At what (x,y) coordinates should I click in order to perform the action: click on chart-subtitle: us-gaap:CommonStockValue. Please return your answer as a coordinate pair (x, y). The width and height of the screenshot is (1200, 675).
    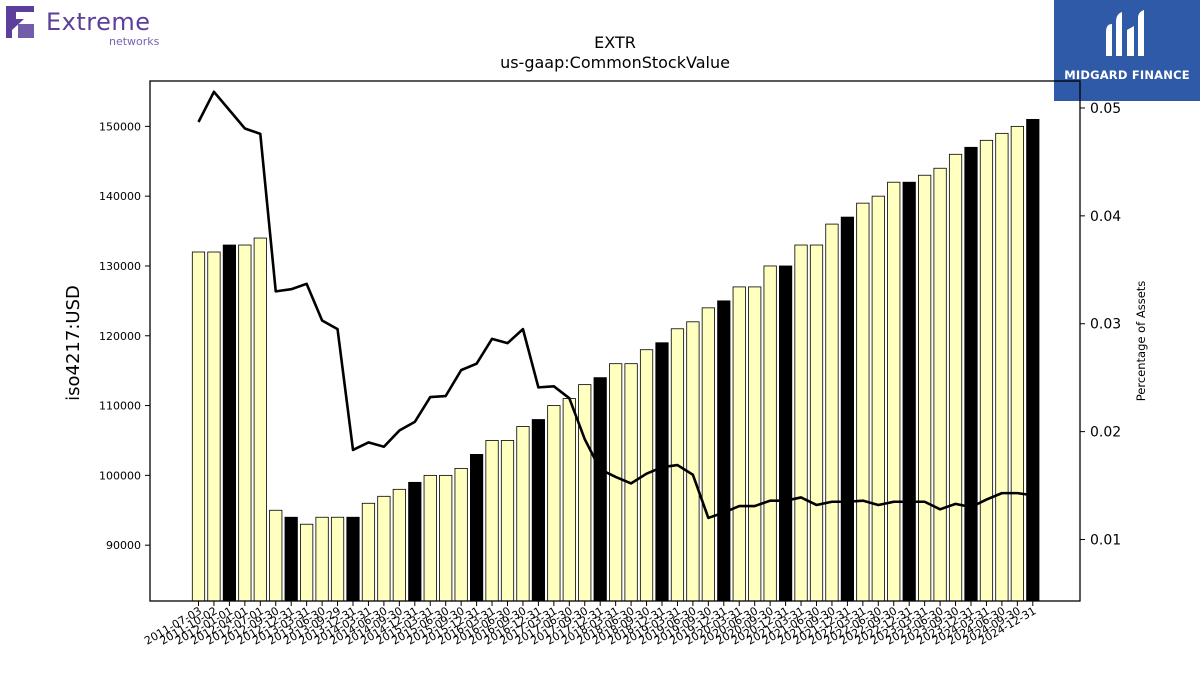
    Looking at the image, I should click on (615, 62).